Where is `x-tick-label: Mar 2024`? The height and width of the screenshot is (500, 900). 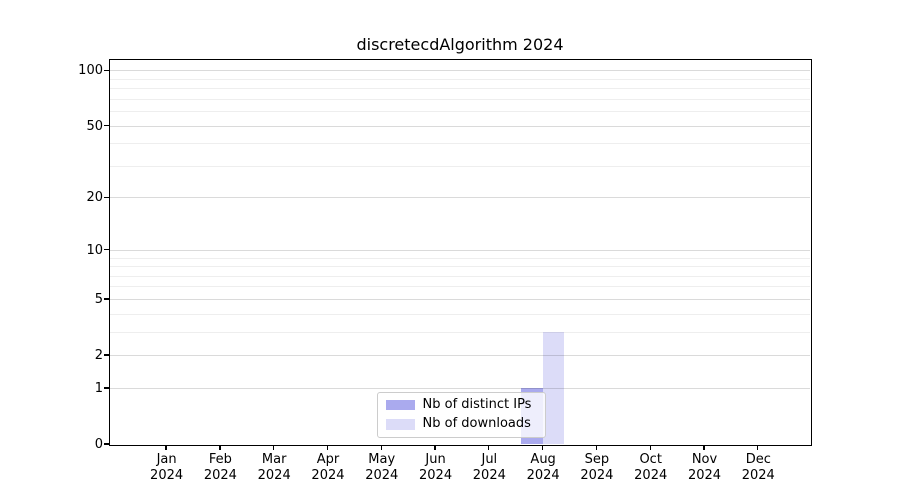 x-tick-label: Mar 2024 is located at coordinates (274, 467).